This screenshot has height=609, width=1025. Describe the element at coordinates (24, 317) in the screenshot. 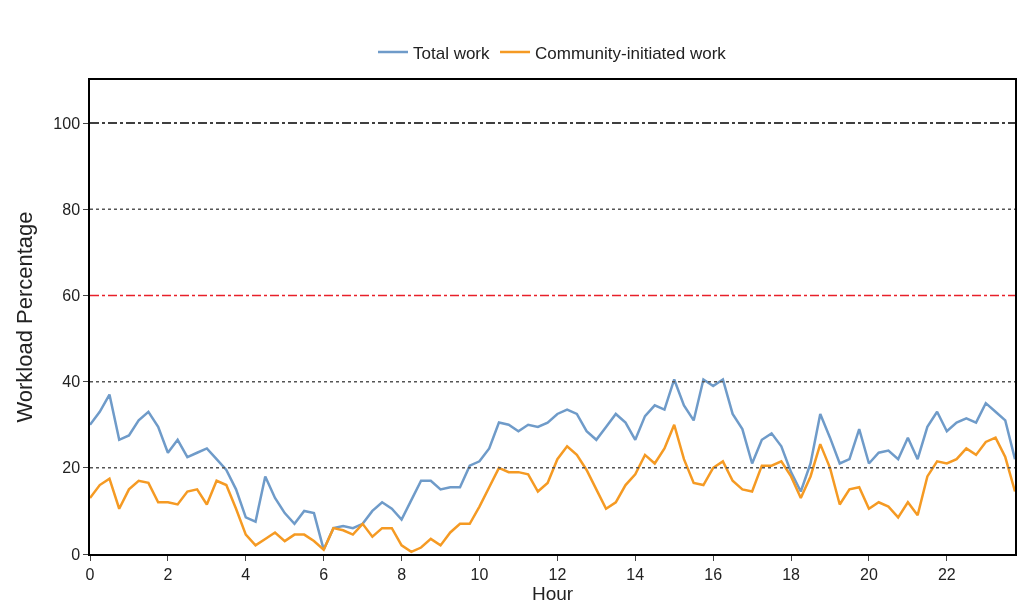

I see `y-axis-title: Workload Percentage` at that location.